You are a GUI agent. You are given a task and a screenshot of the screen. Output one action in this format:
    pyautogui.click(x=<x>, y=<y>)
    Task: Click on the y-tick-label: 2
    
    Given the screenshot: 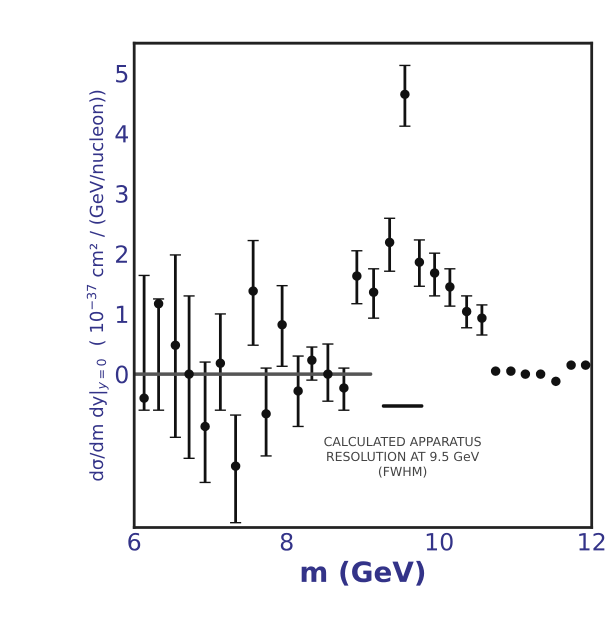 What is the action you would take?
    pyautogui.click(x=121, y=254)
    